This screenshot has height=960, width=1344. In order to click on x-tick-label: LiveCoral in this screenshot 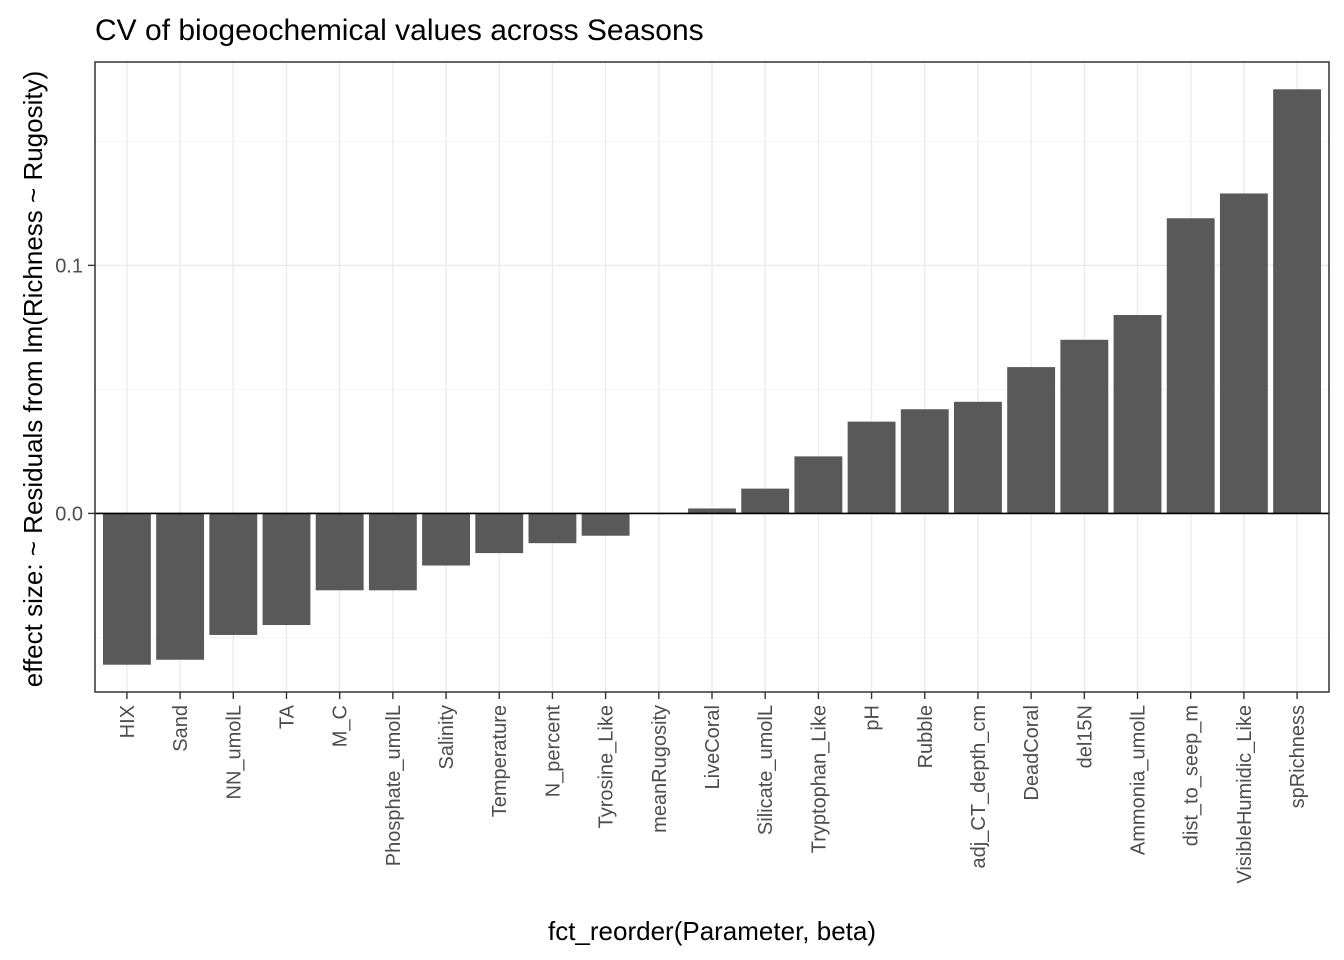, I will do `click(713, 747)`.